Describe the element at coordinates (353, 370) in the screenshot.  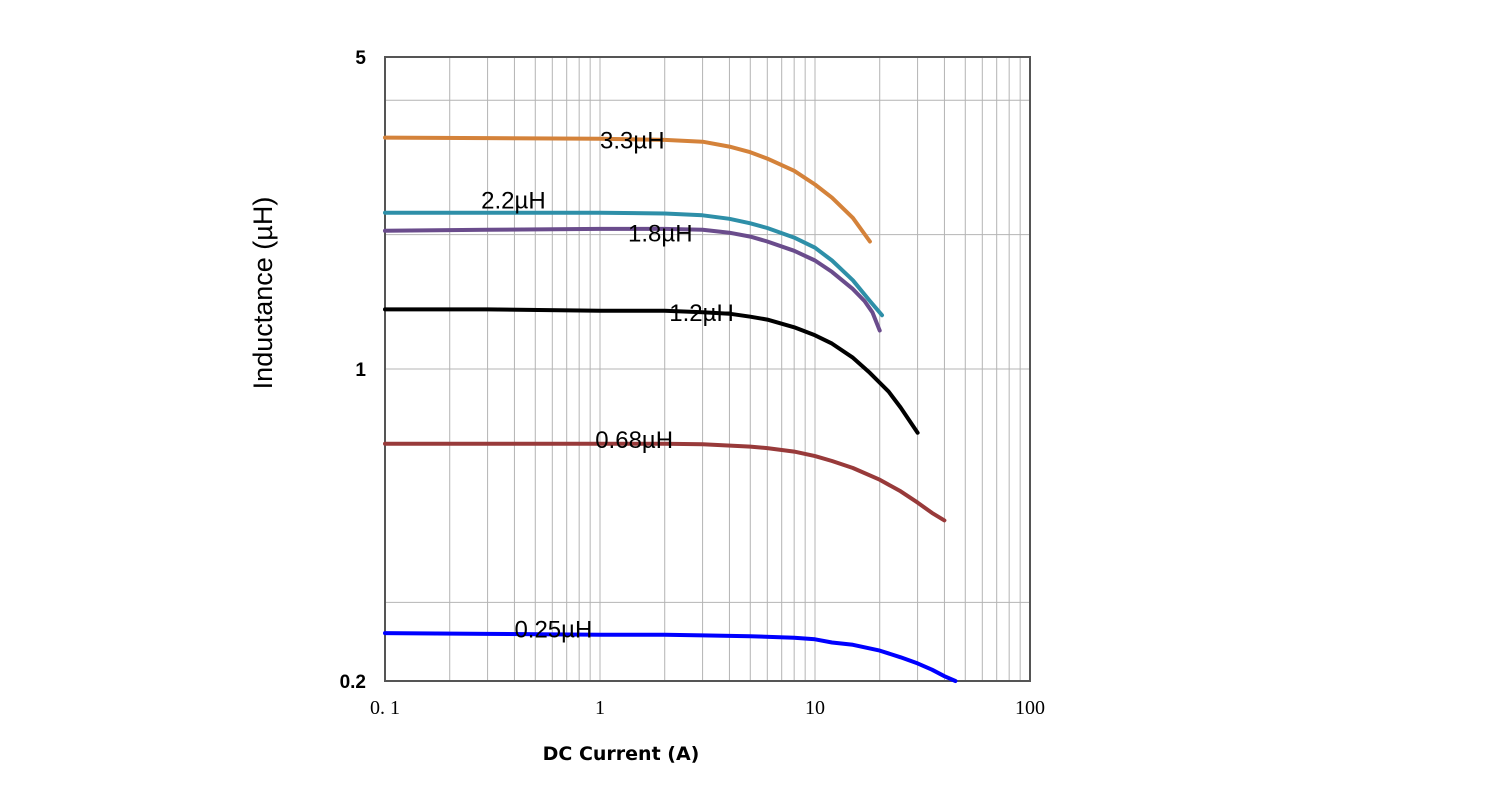
I see `y-axis-ticks: 510.2` at that location.